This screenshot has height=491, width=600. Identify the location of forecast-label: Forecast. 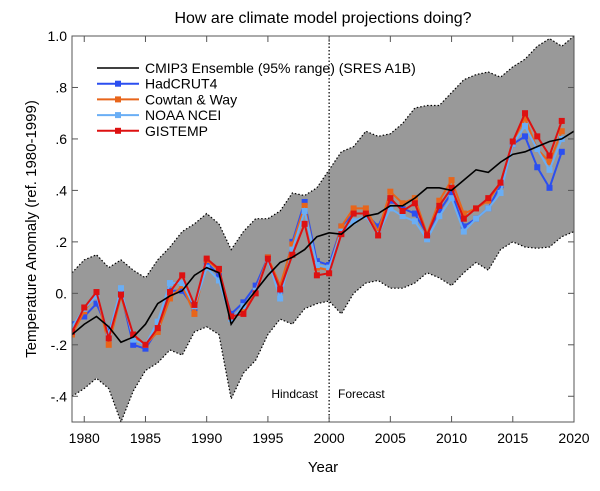
(361, 394).